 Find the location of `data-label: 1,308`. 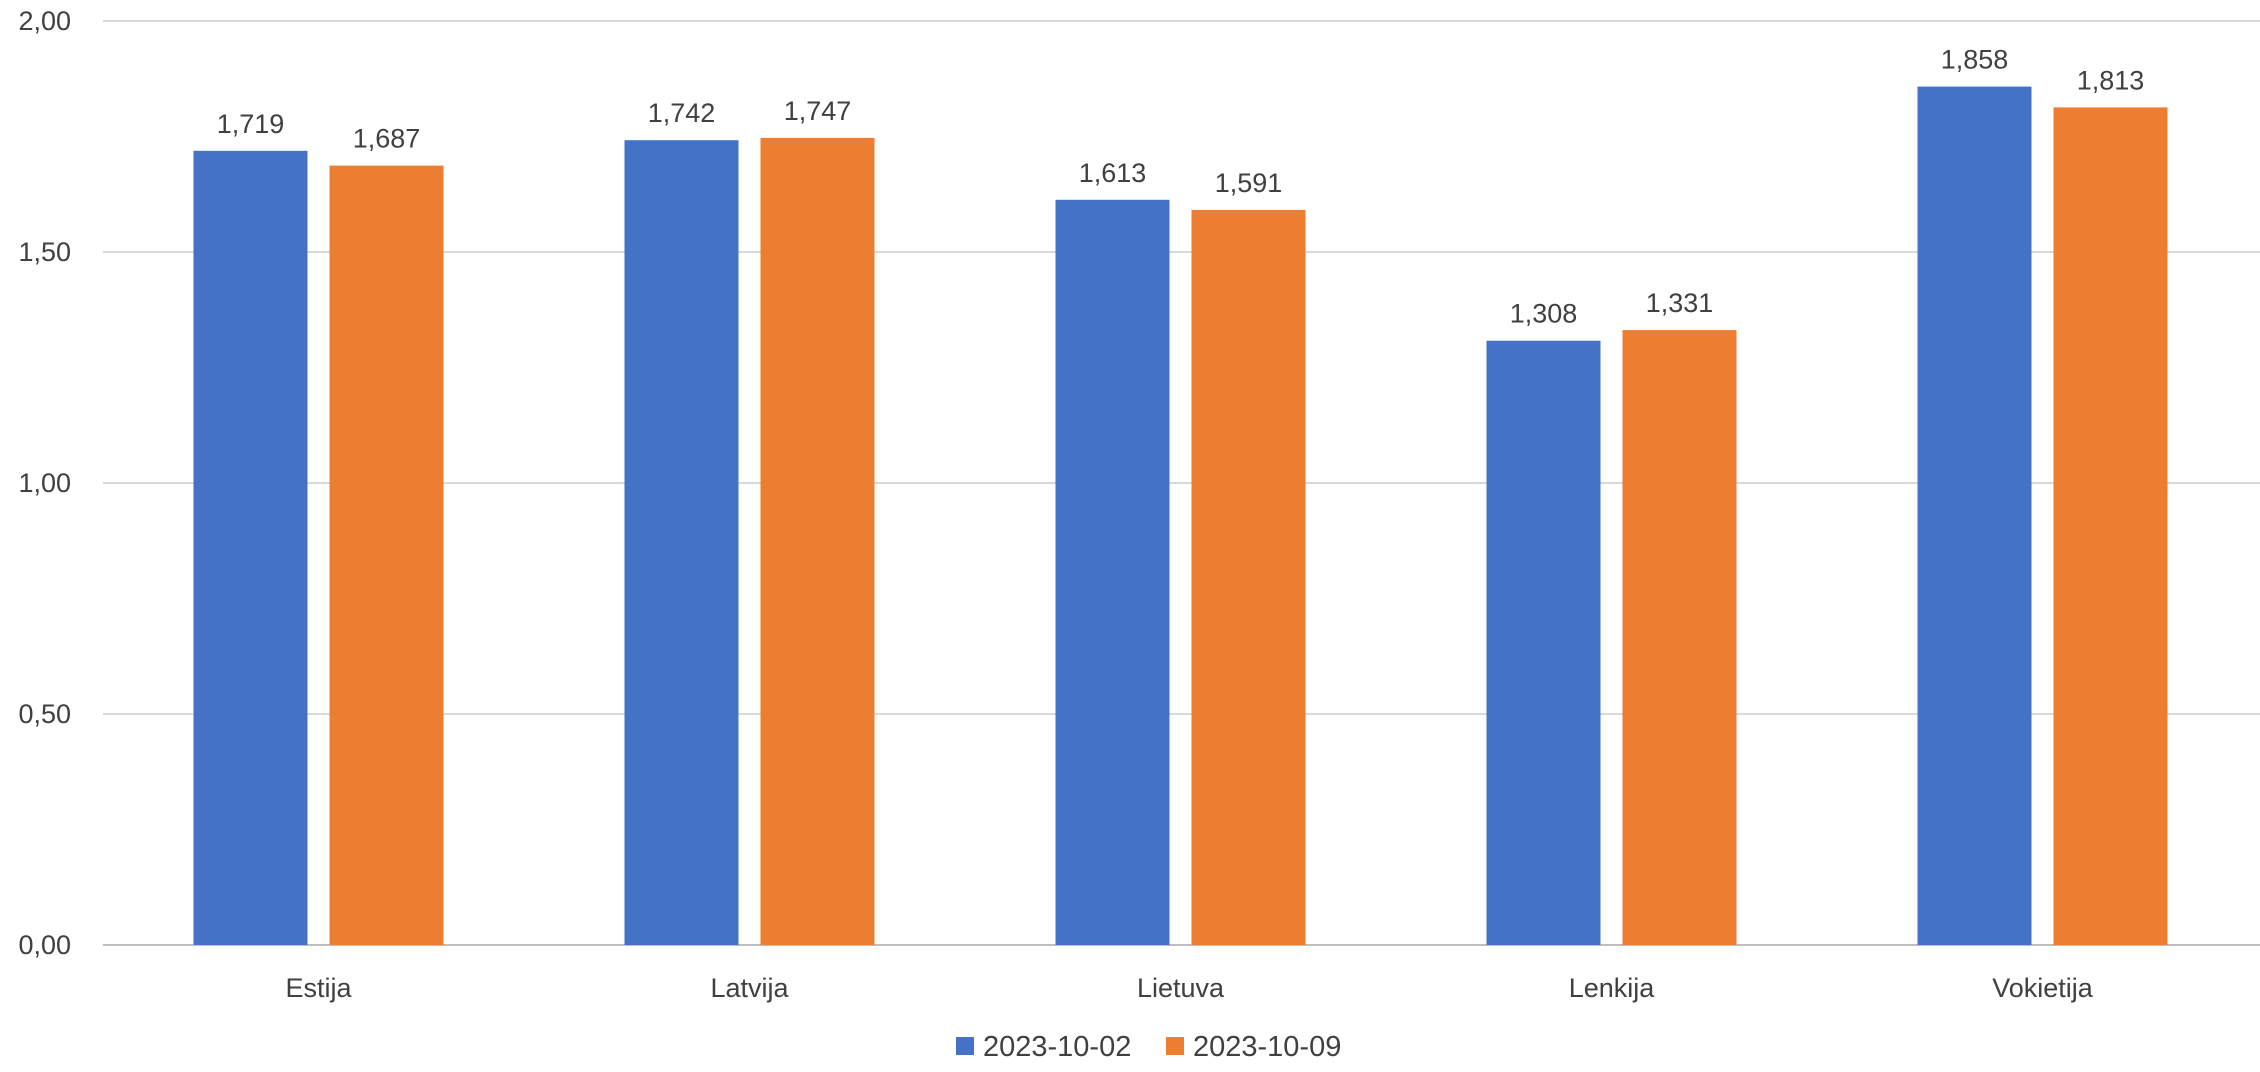

data-label: 1,308 is located at coordinates (1544, 314).